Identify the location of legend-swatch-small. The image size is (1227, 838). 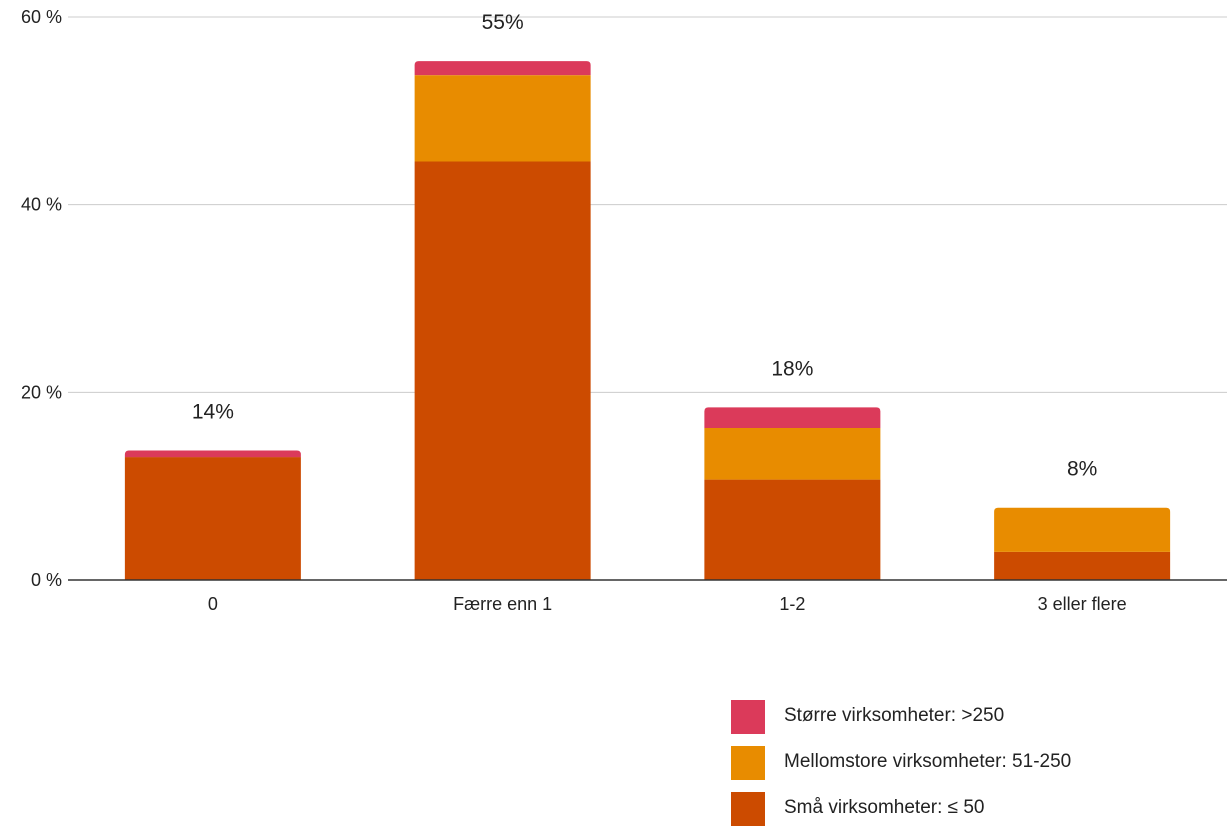
(748, 809).